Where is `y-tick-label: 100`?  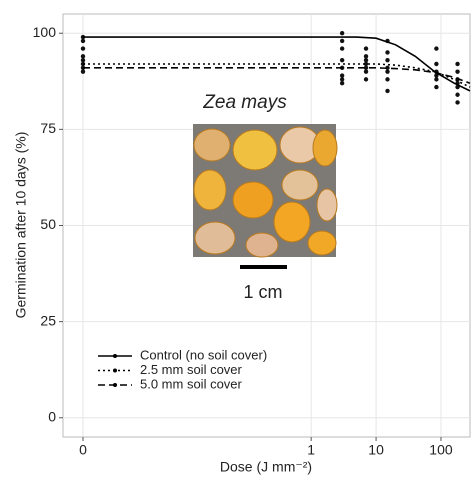 y-tick-label: 100 is located at coordinates (45, 32).